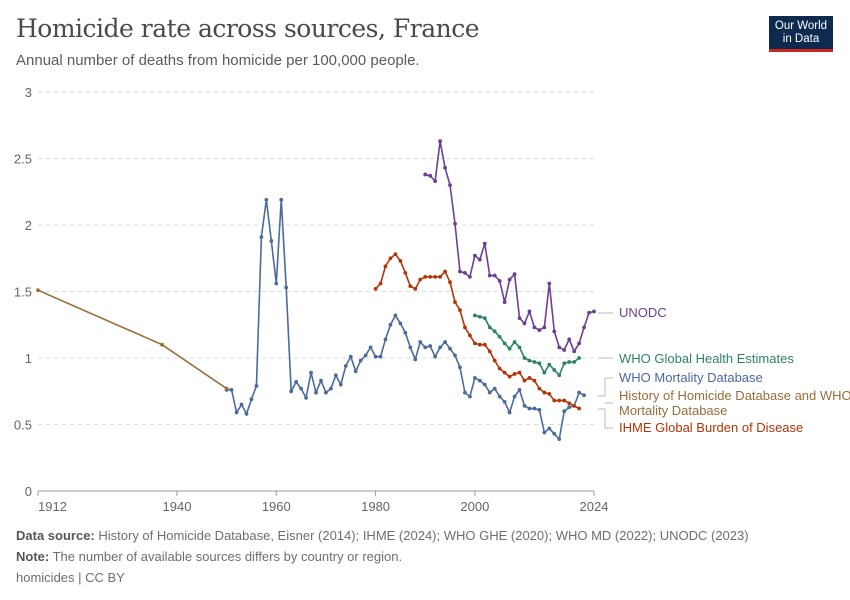 The height and width of the screenshot is (600, 850). Describe the element at coordinates (474, 506) in the screenshot. I see `x-tick-label: 2000` at that location.